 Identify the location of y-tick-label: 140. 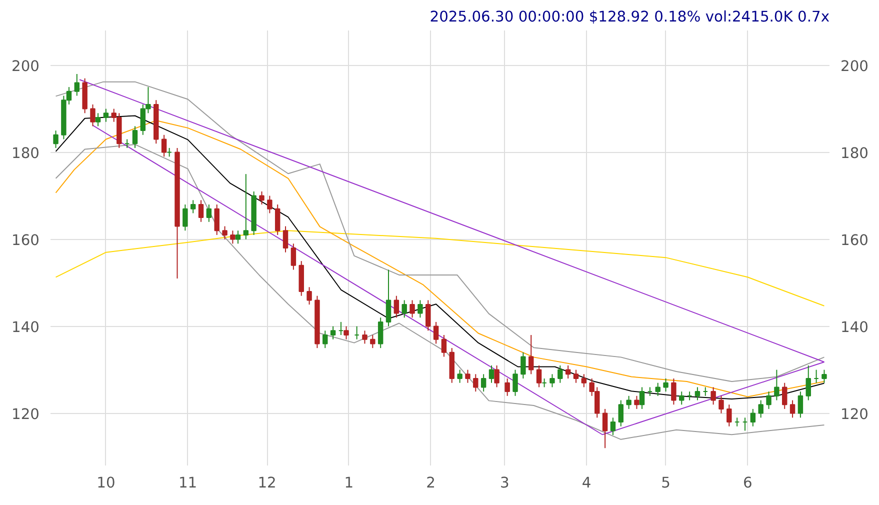
(26, 327).